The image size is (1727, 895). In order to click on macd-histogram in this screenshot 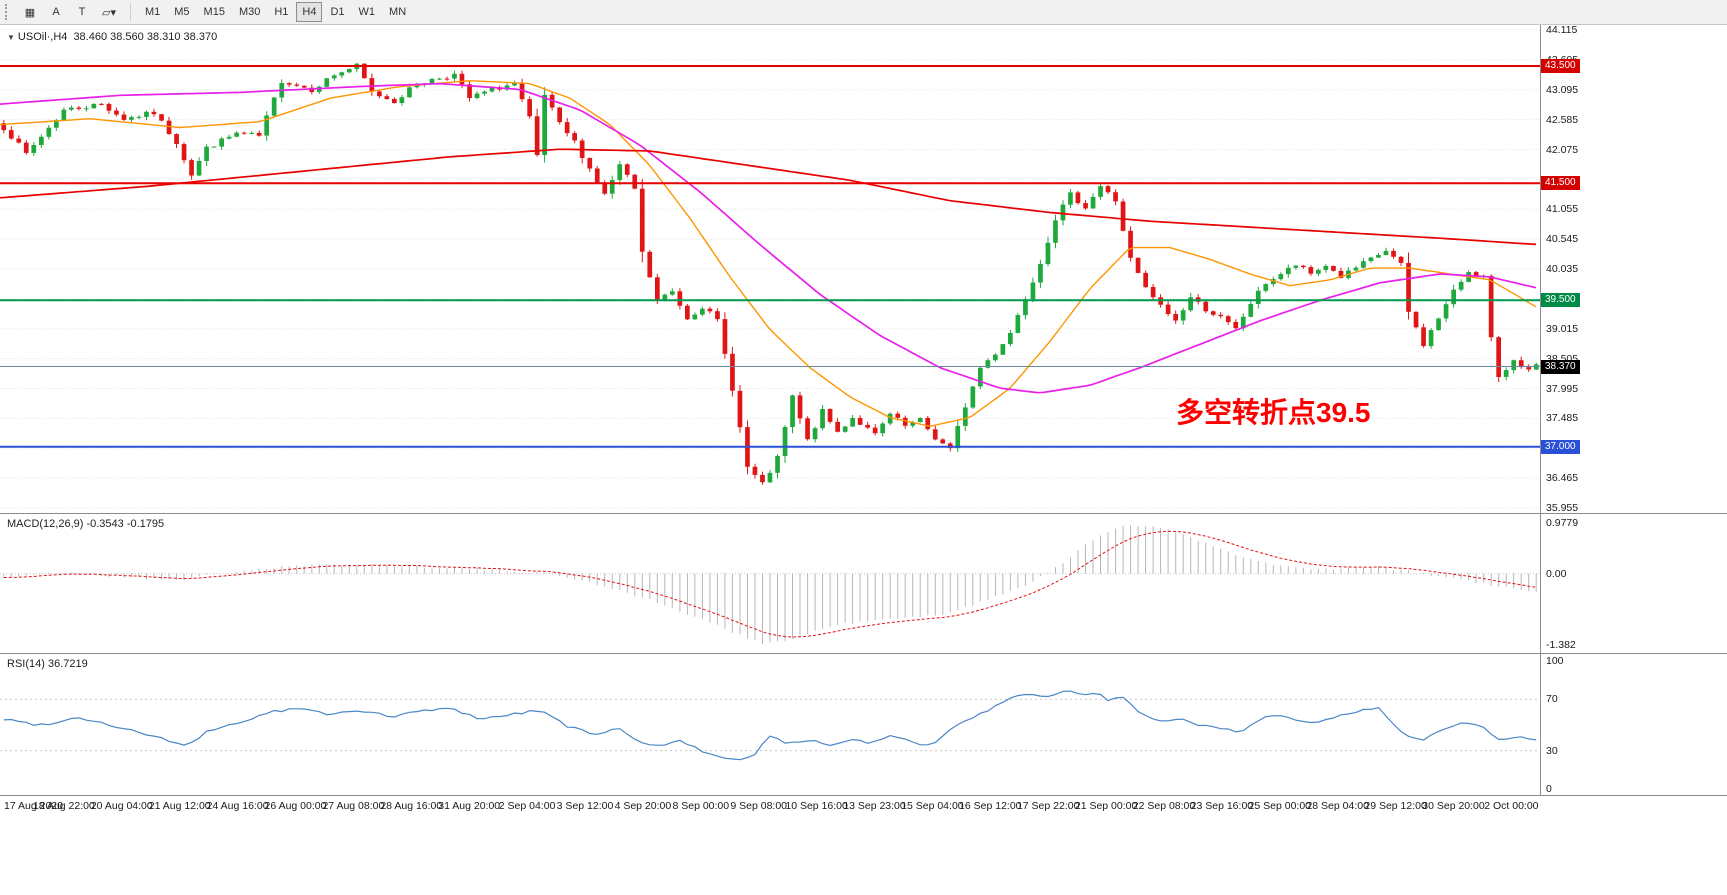, I will do `click(770, 585)`.